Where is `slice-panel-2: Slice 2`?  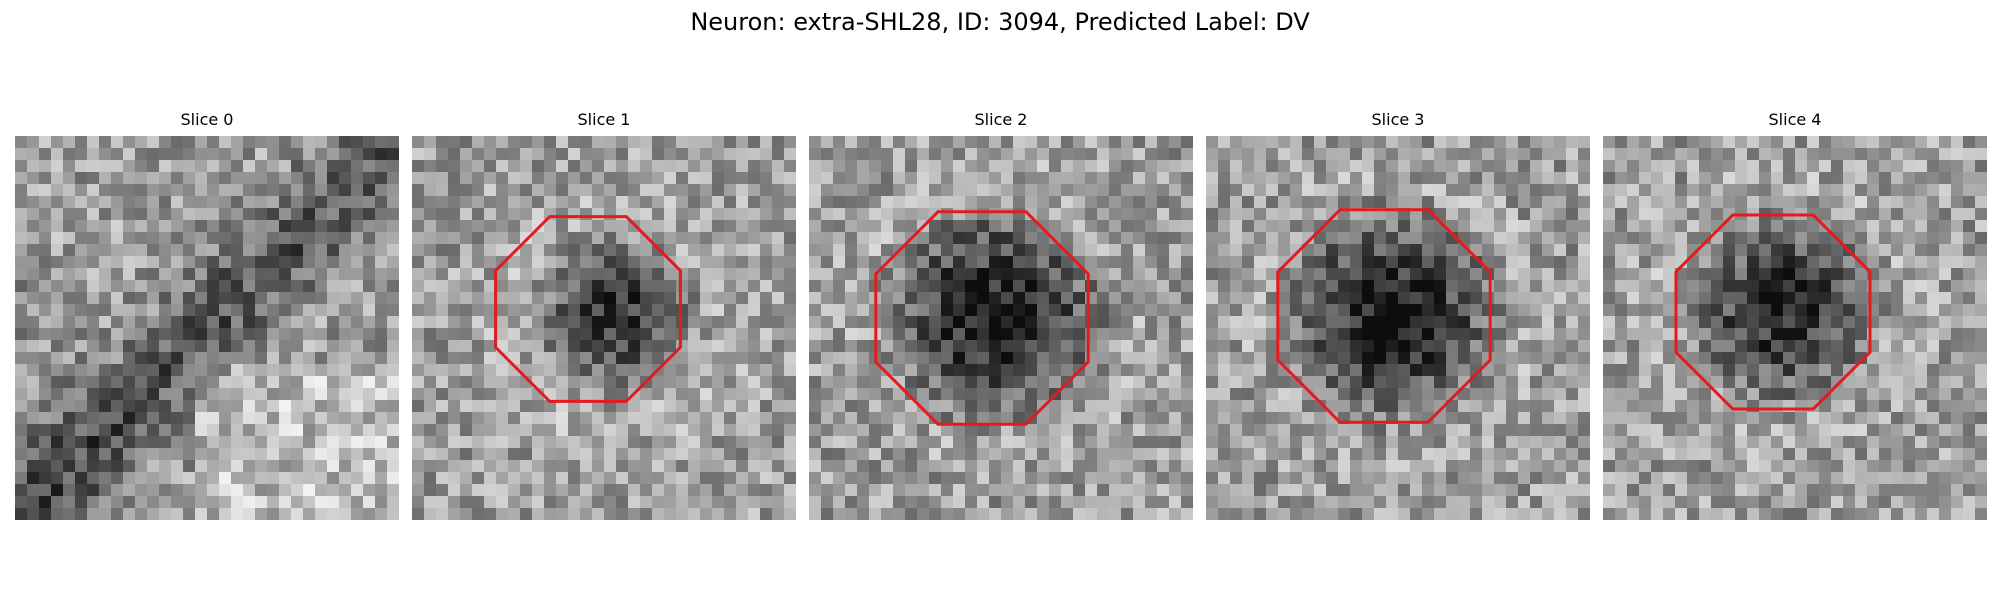
slice-panel-2: Slice 2 is located at coordinates (1001, 314).